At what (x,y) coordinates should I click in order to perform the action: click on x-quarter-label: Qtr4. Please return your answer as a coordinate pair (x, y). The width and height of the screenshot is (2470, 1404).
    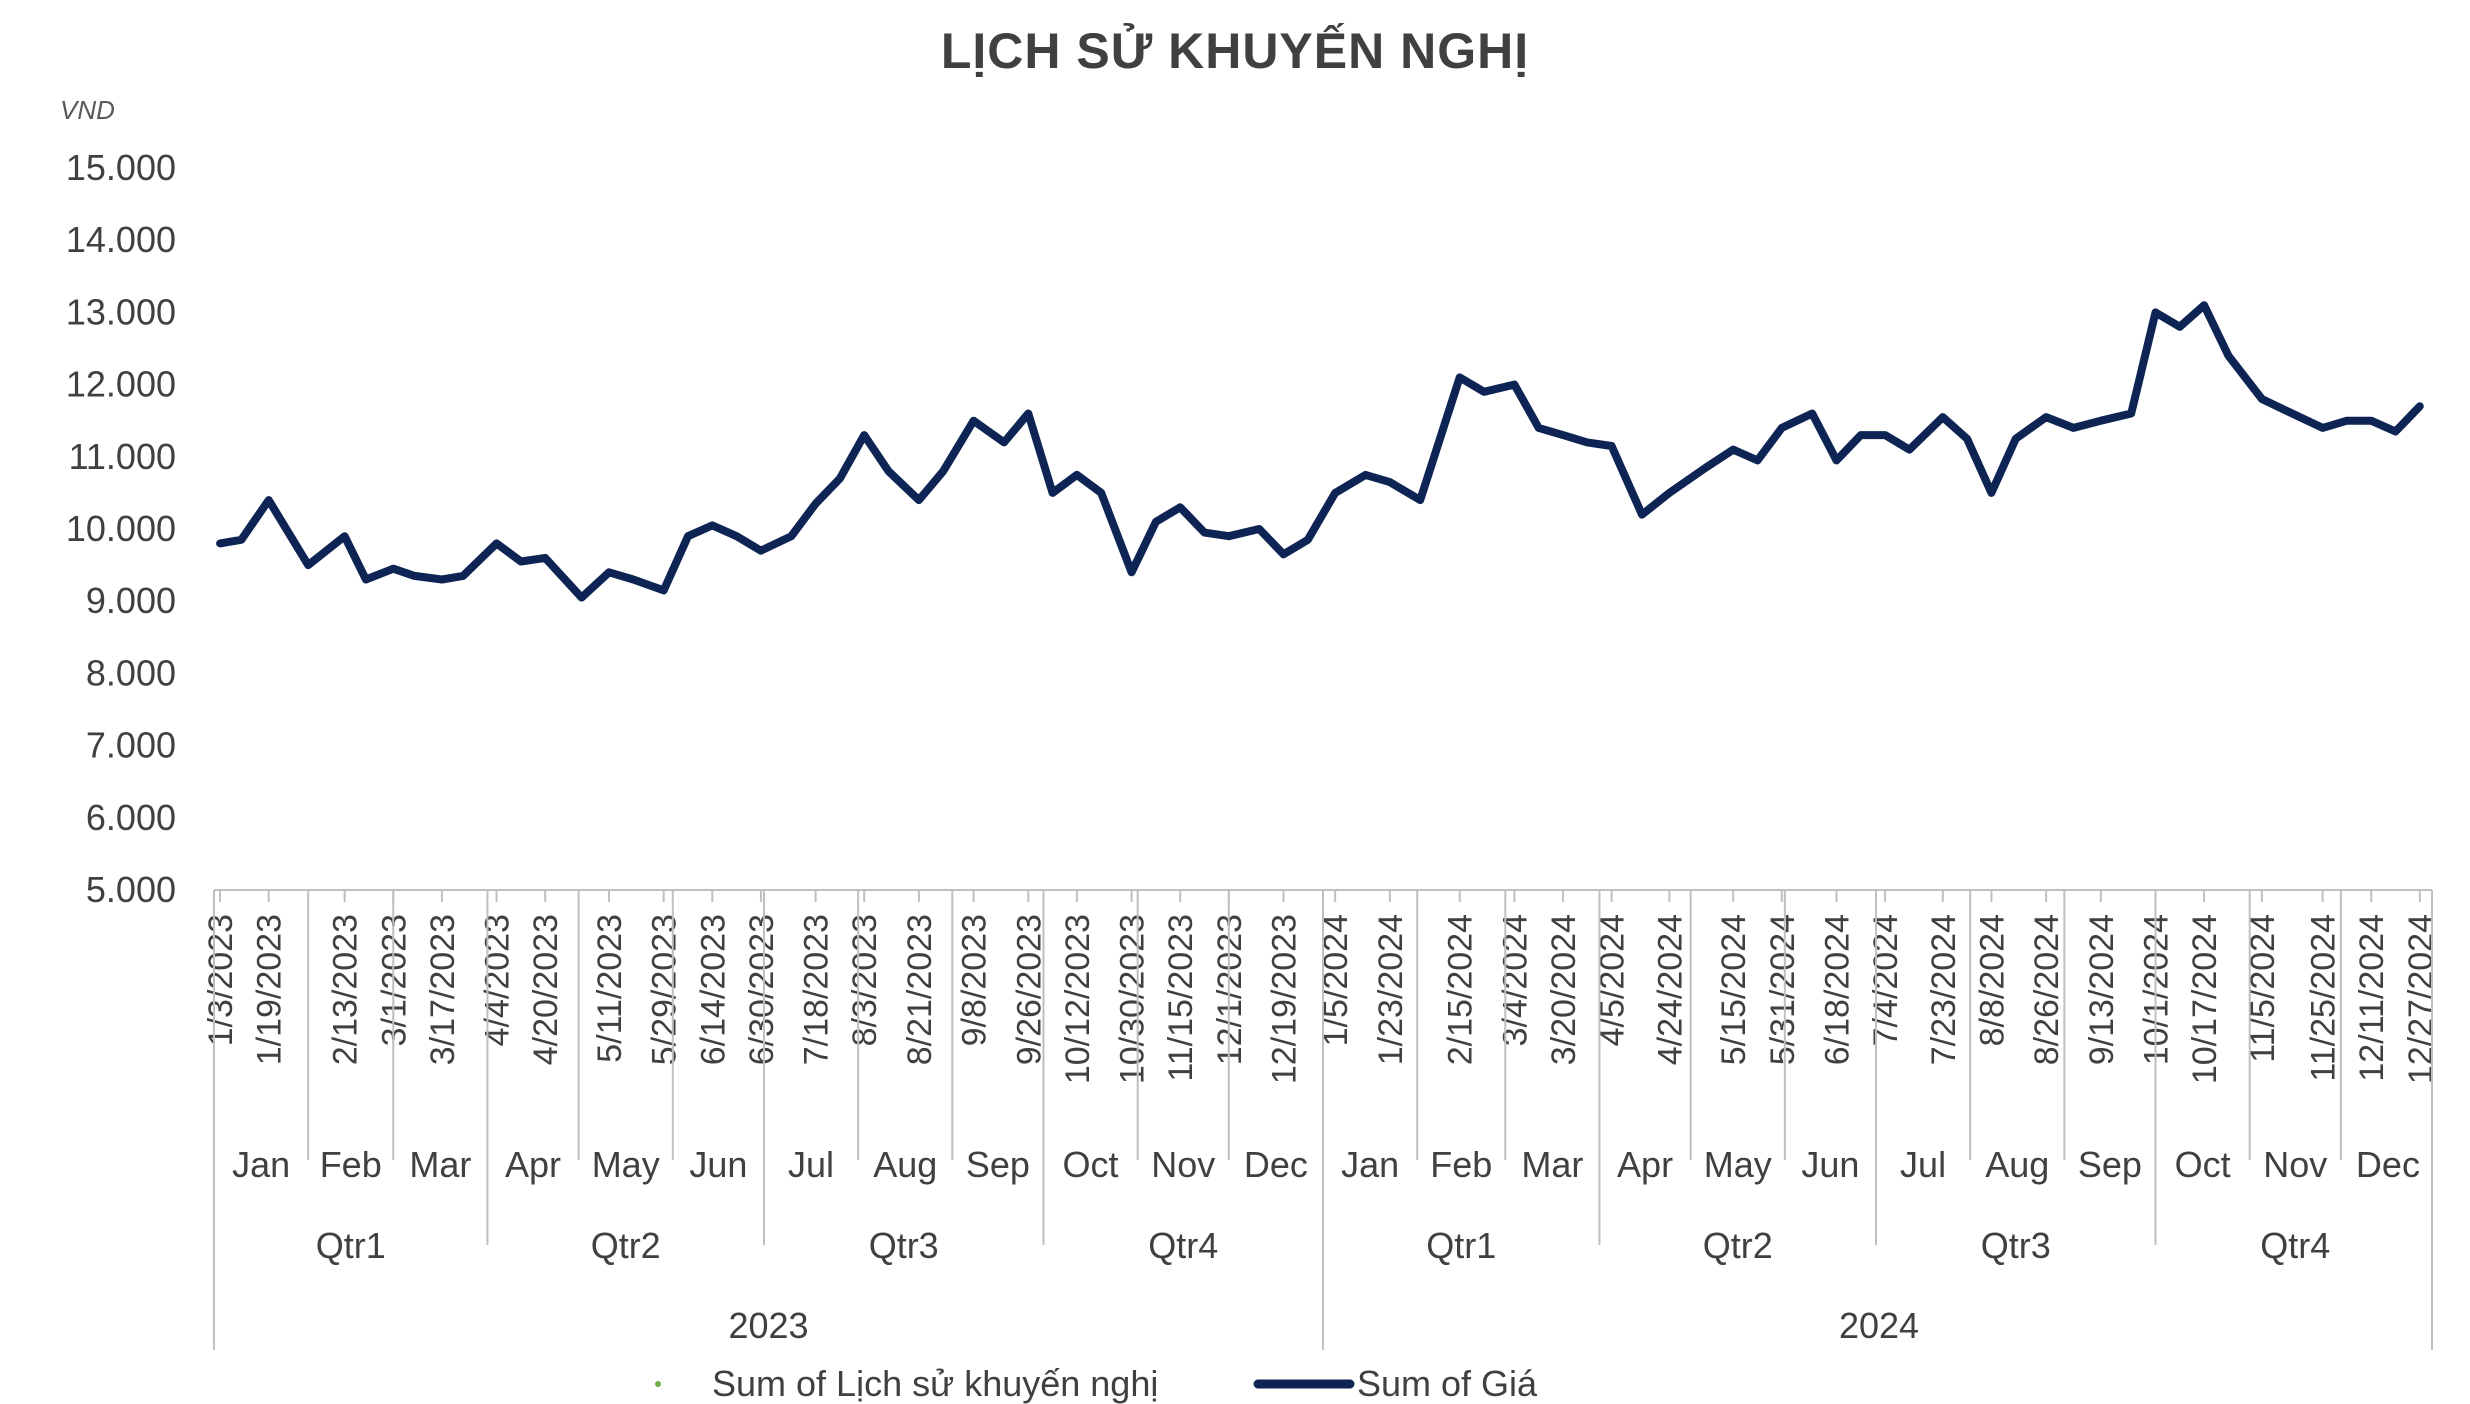
    Looking at the image, I should click on (2295, 1245).